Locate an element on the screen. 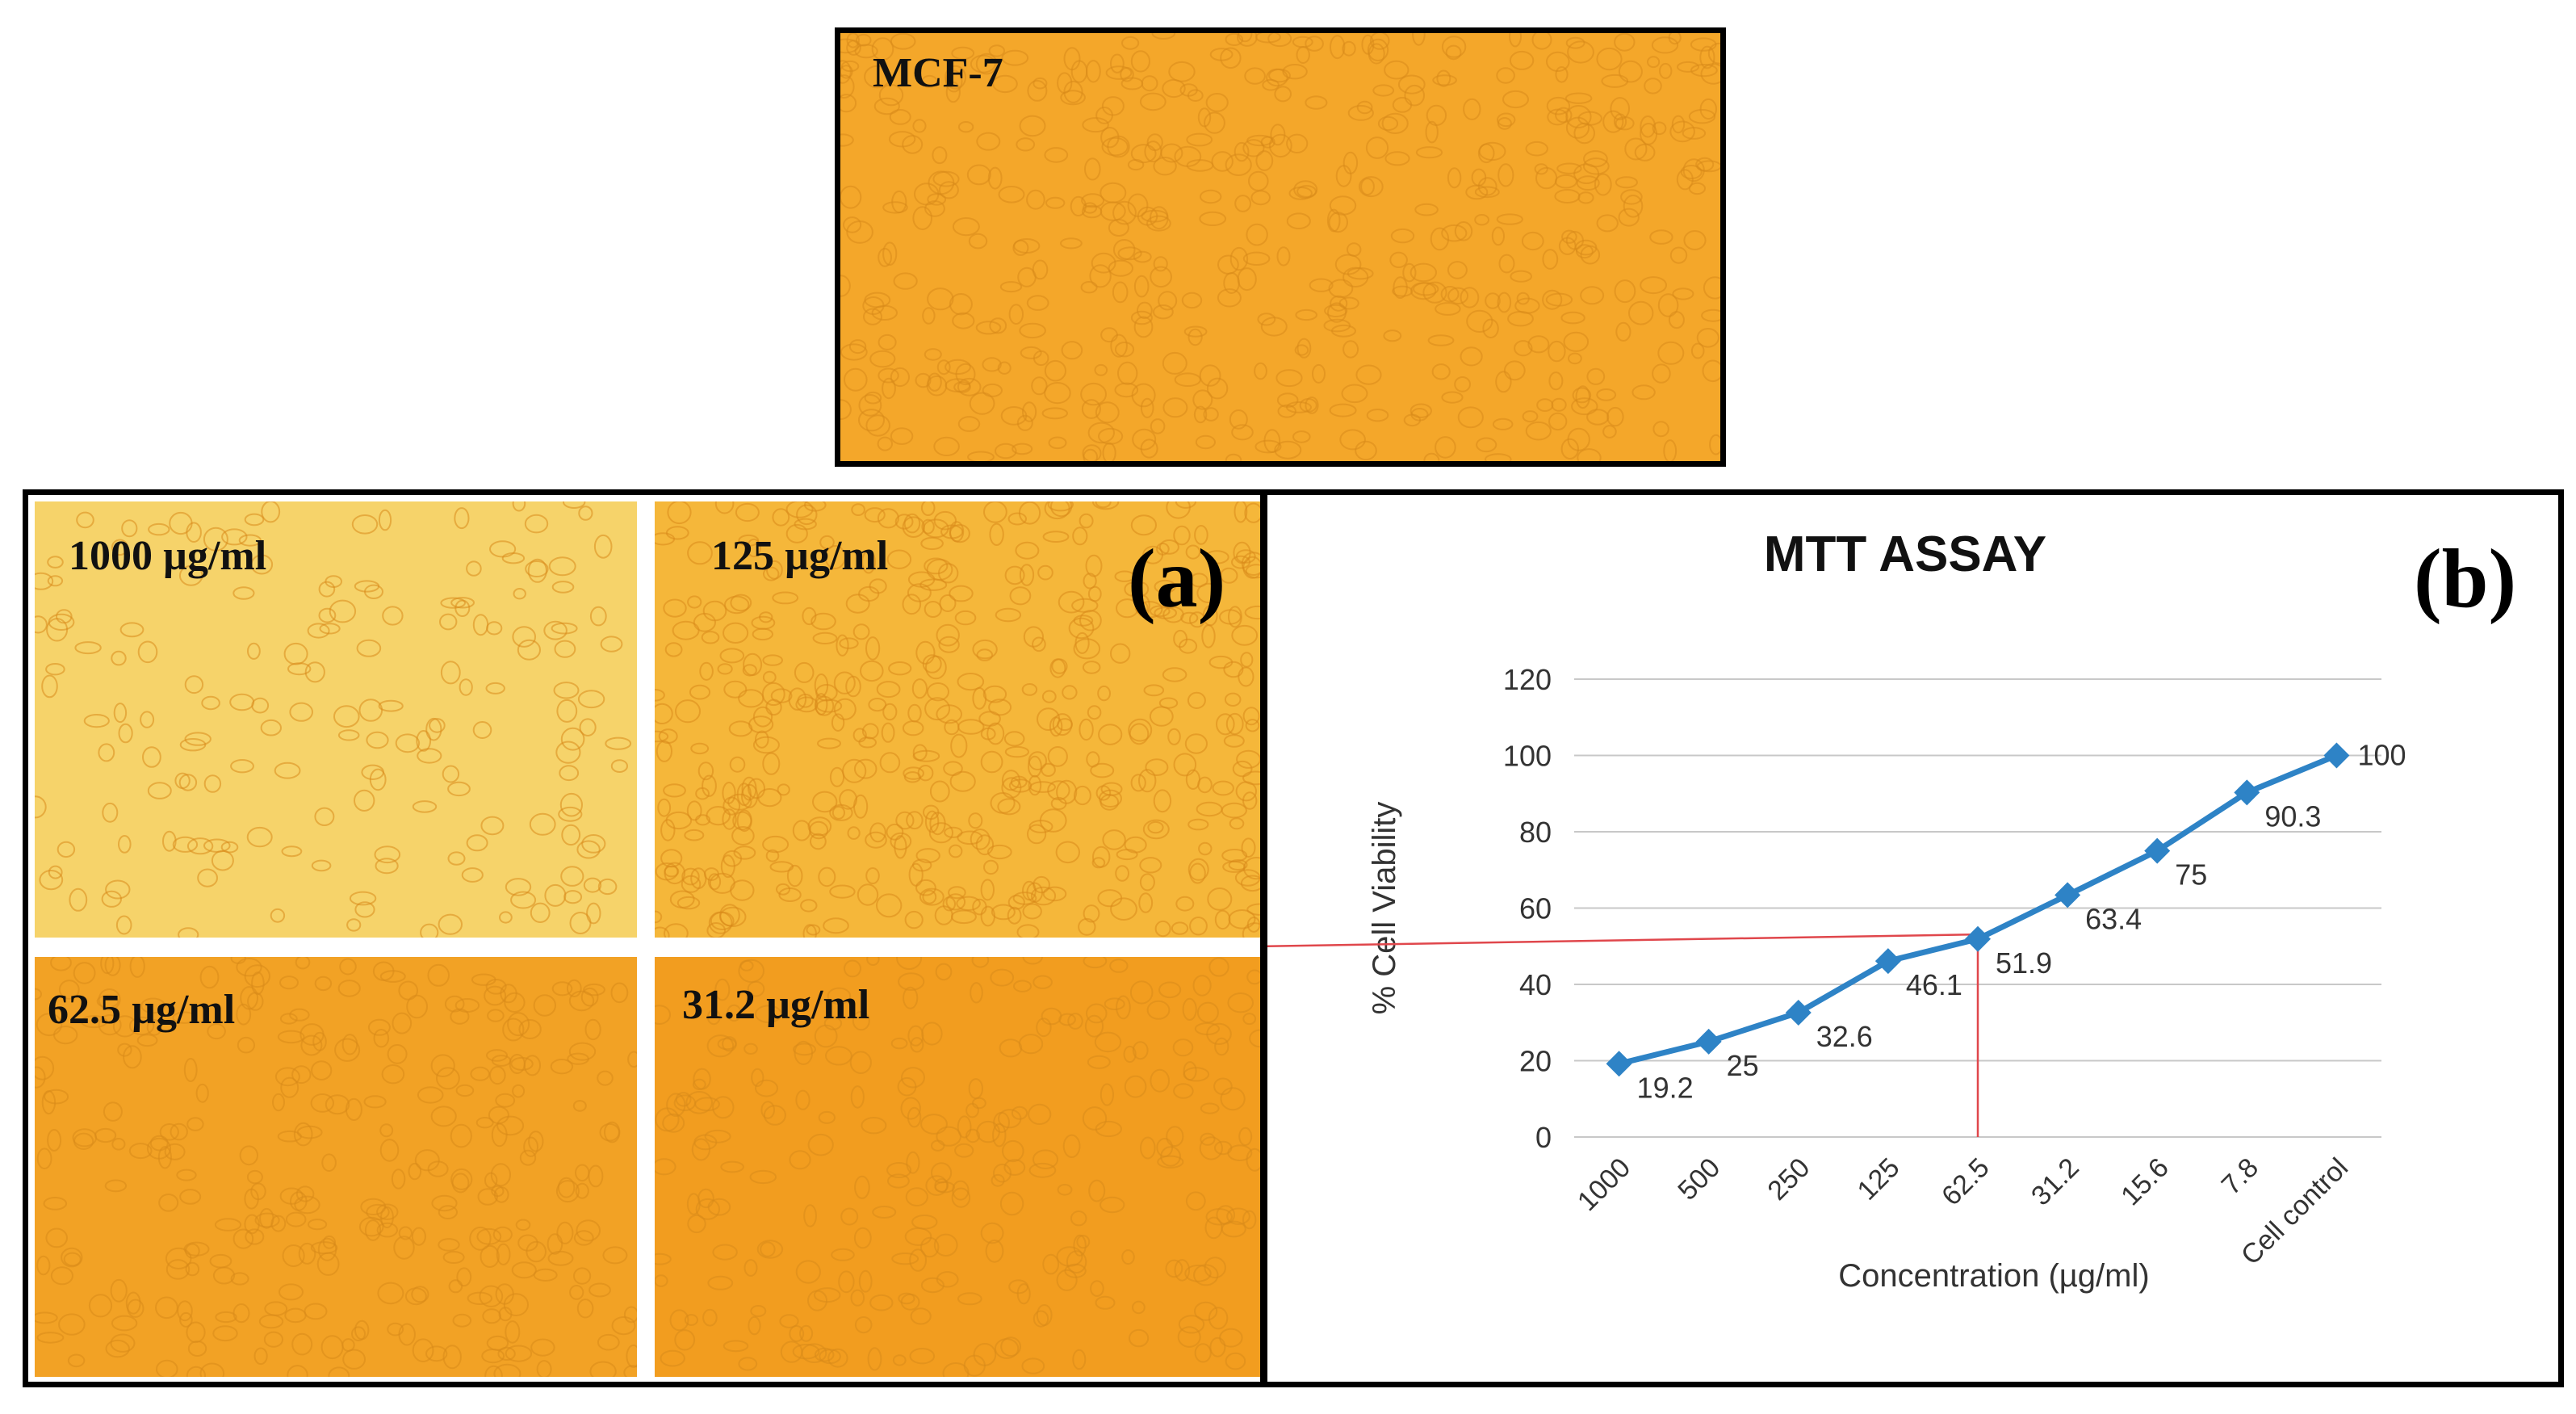 This screenshot has height=1414, width=2576. y-tick-label: 60 is located at coordinates (1535, 908).